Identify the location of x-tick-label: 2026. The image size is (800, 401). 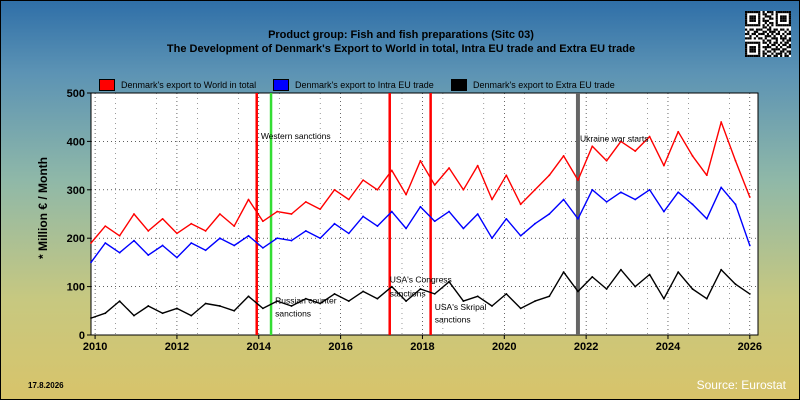
(750, 347).